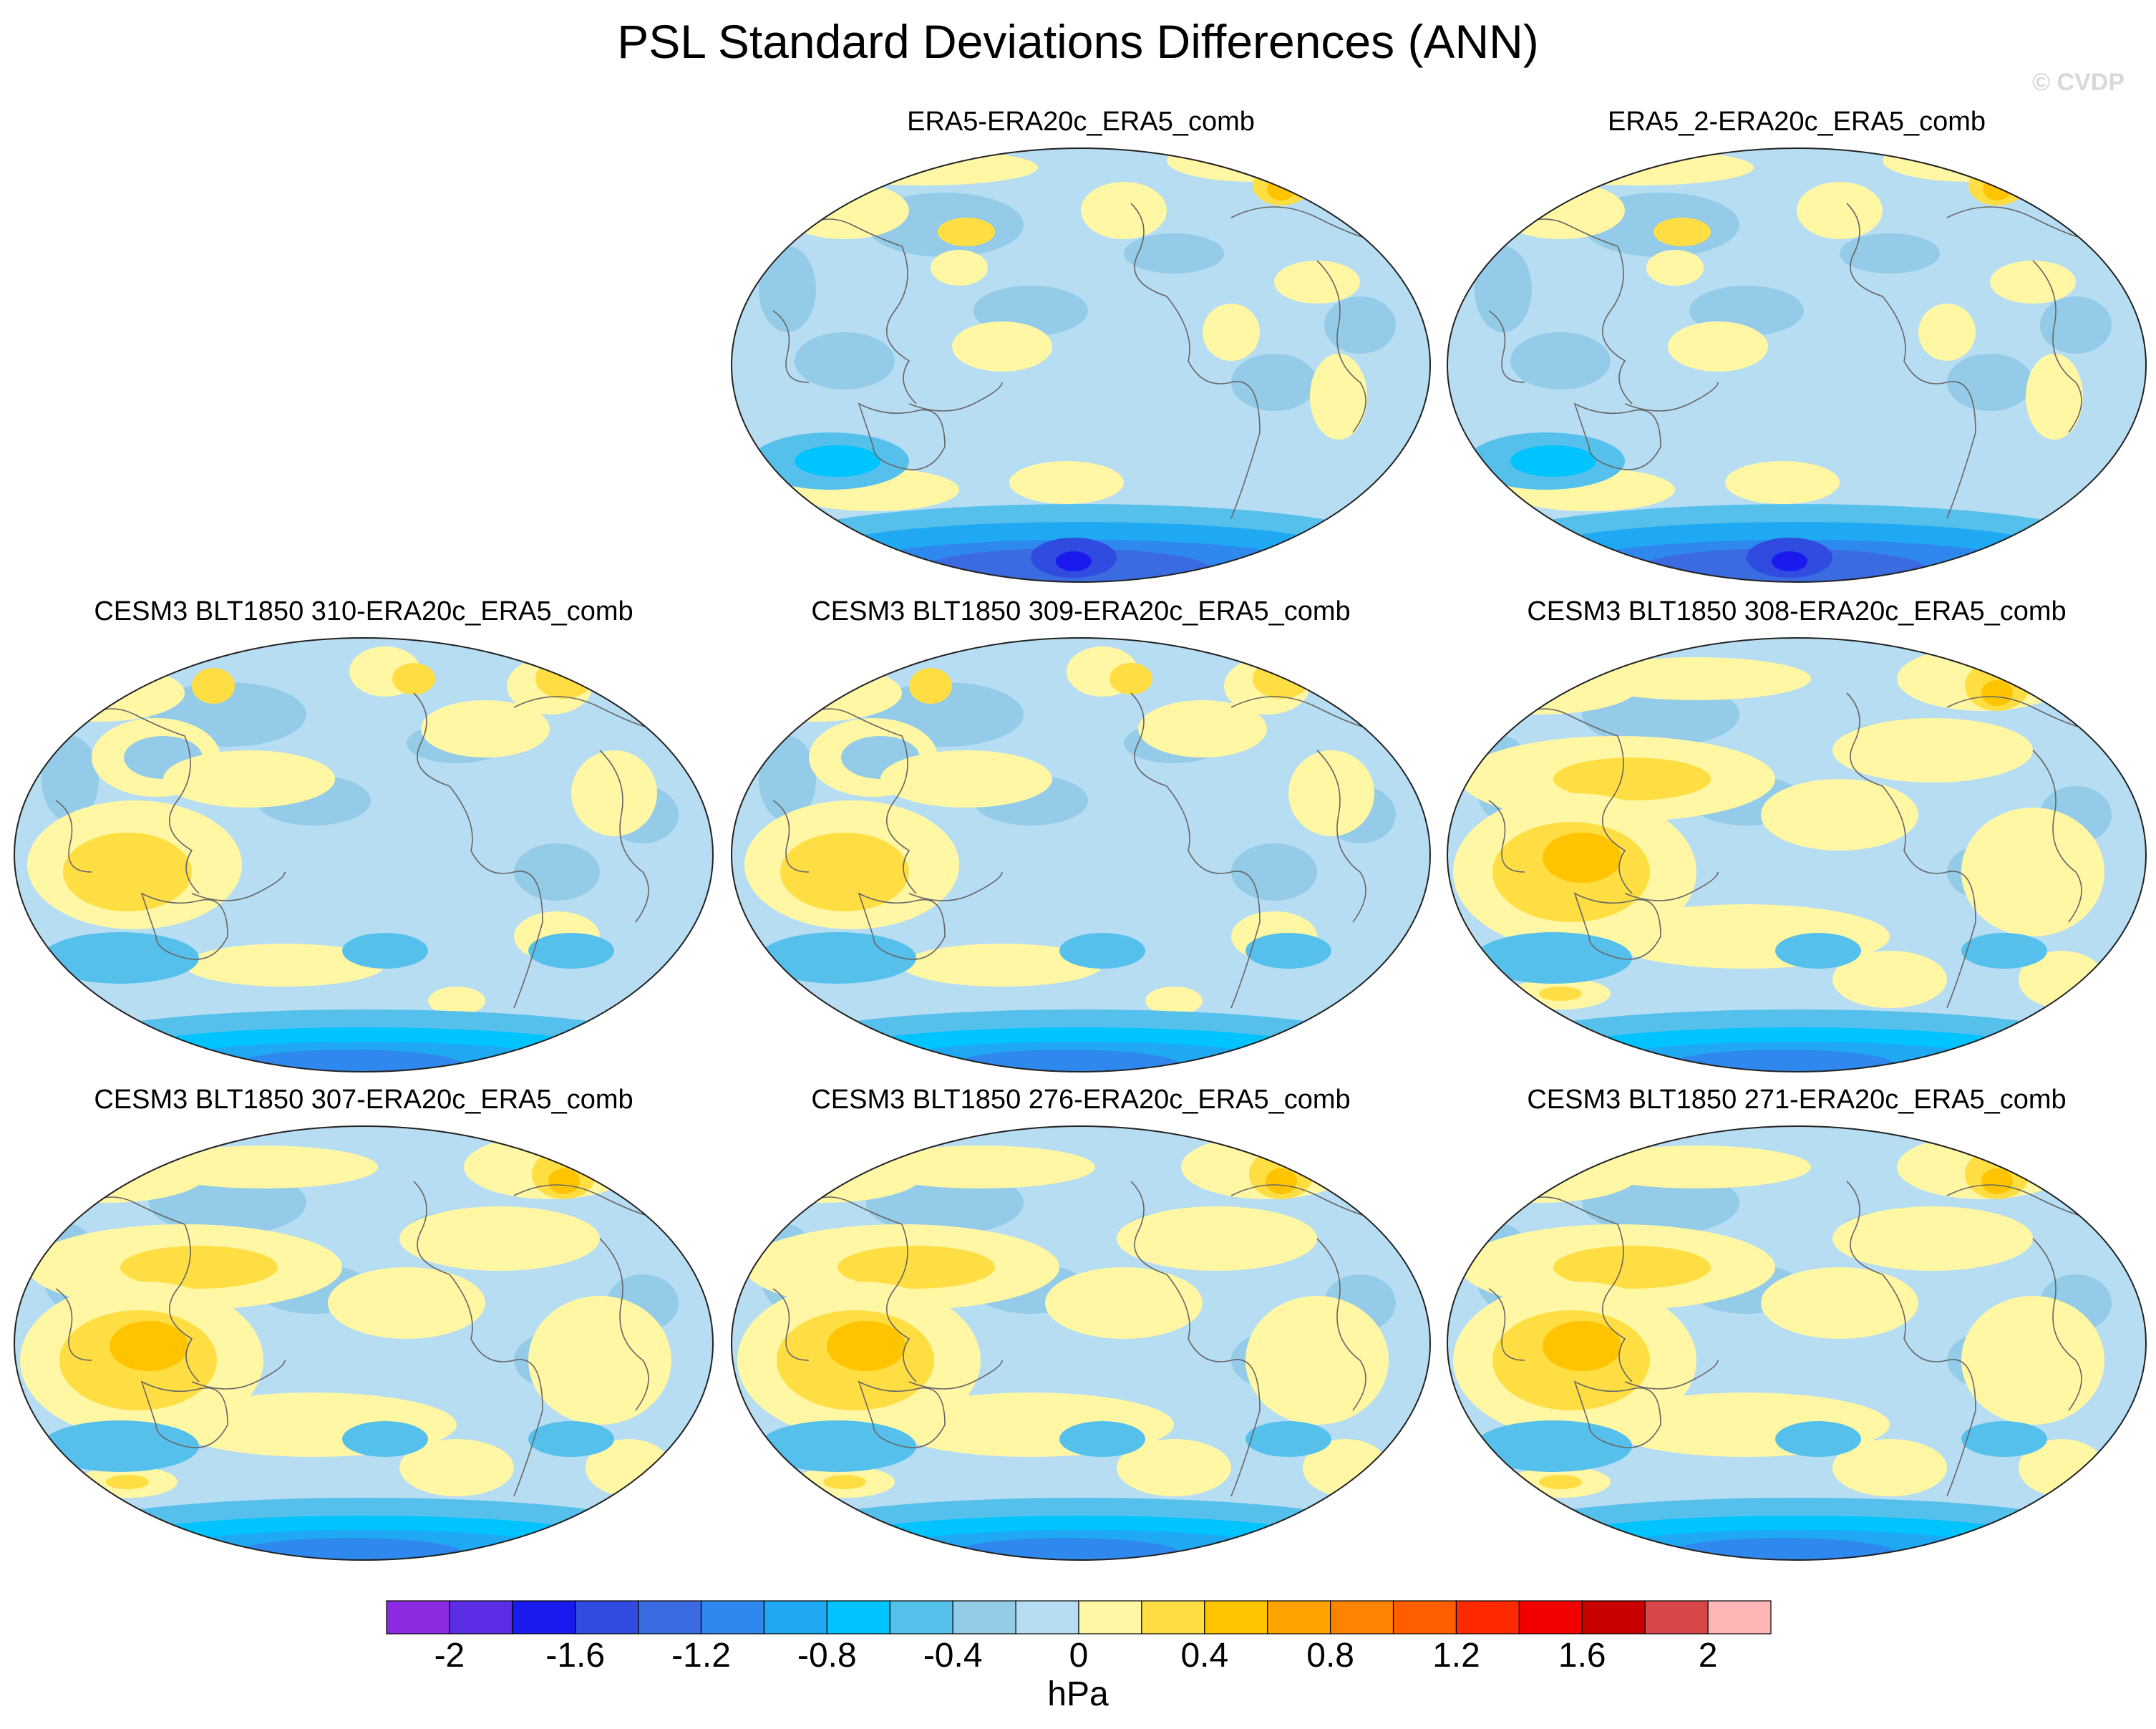 This screenshot has width=2156, height=1729. I want to click on colorbar-tick-label: 2, so click(1709, 1656).